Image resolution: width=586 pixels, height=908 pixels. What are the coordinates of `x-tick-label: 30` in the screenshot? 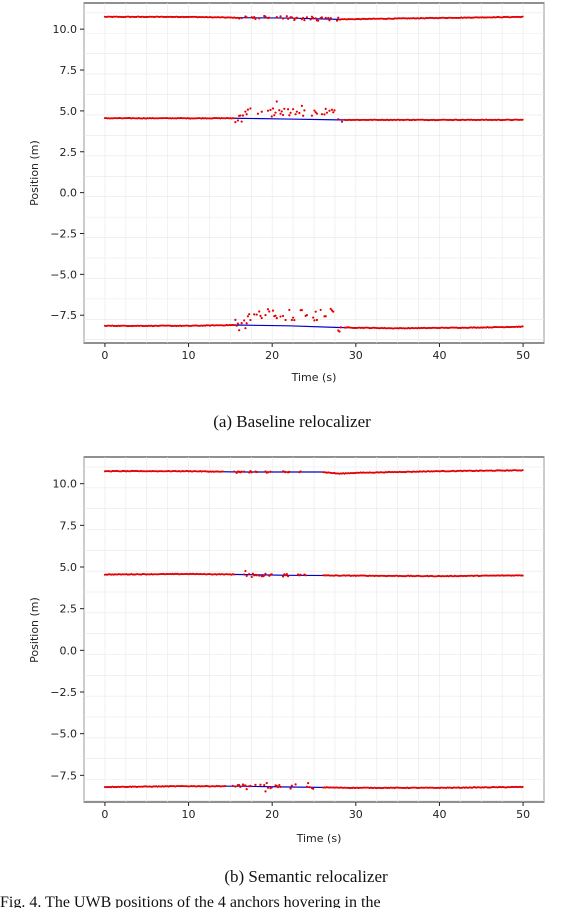 It's located at (356, 355).